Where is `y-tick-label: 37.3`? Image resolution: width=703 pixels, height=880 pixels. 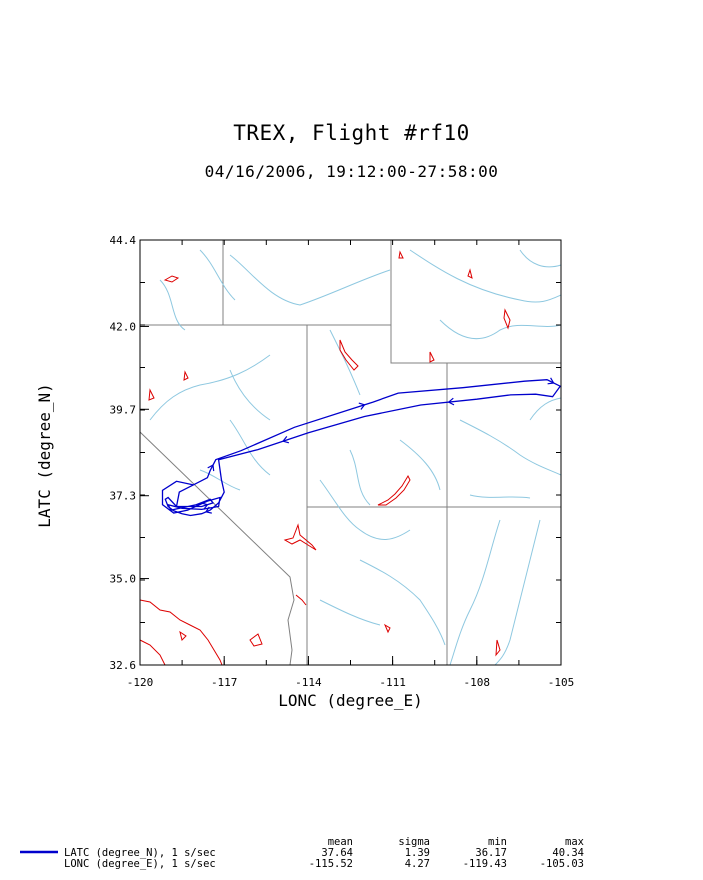 y-tick-label: 37.3 is located at coordinates (123, 496).